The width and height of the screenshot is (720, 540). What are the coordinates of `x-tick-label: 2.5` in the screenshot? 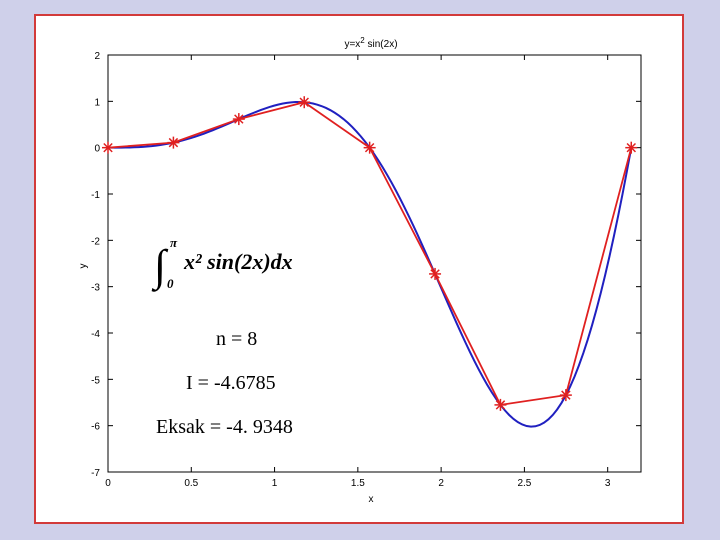 It's located at (524, 483).